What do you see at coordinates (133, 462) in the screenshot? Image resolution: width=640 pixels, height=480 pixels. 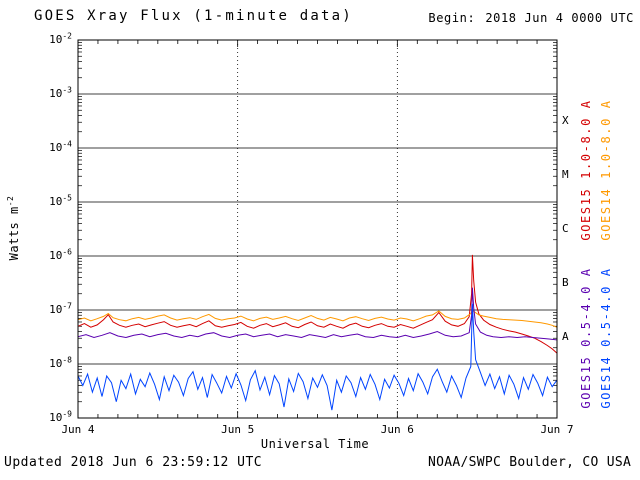 I see `updated-timestamp: Updated 2018 Jun 6 23:59:12 UTC` at bounding box center [133, 462].